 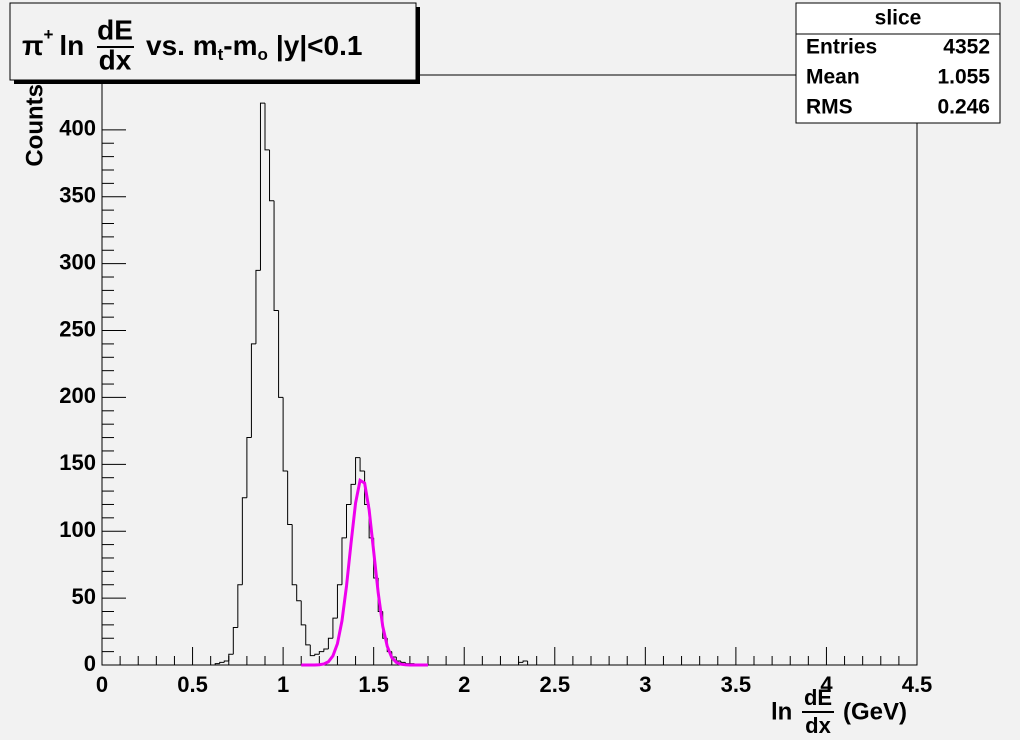 I want to click on x-tick-label: 4, so click(x=826, y=684).